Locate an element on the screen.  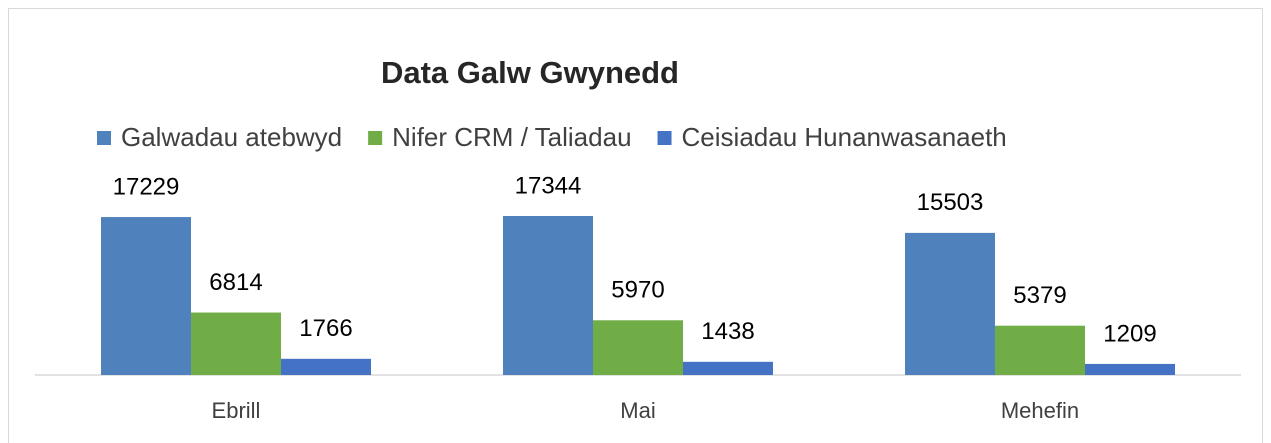
data-label: 17344 is located at coordinates (548, 185).